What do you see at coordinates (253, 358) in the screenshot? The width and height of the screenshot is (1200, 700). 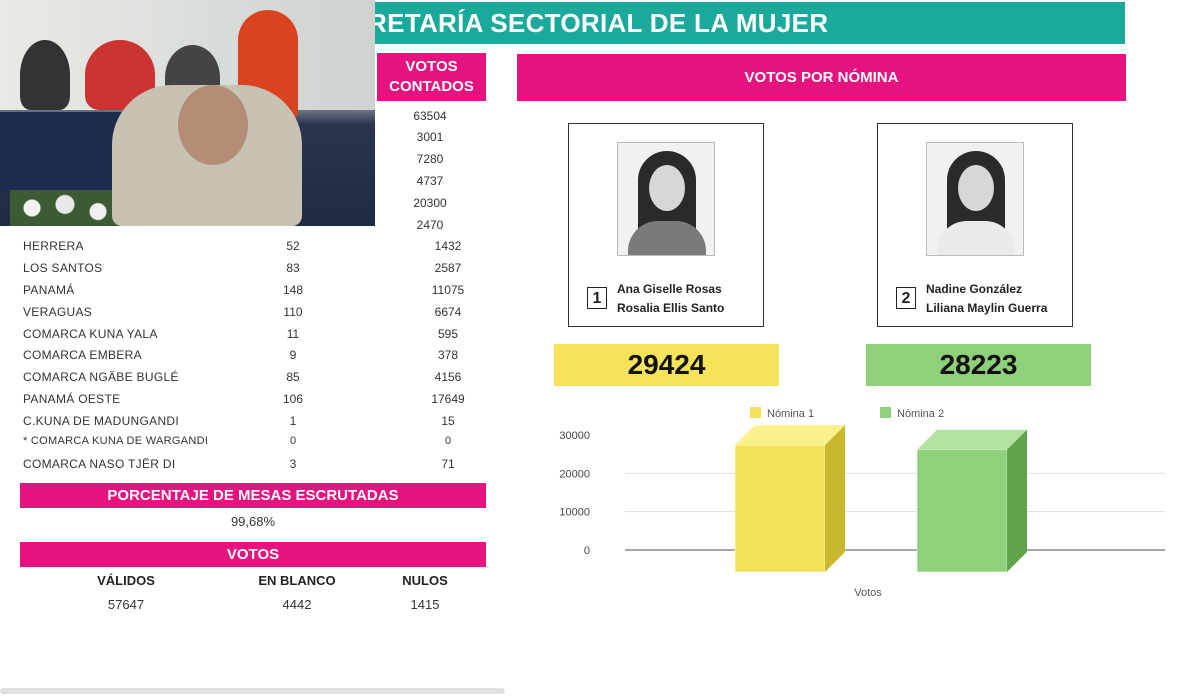 I see `table-row: COMARCA EMBERA 9 378` at bounding box center [253, 358].